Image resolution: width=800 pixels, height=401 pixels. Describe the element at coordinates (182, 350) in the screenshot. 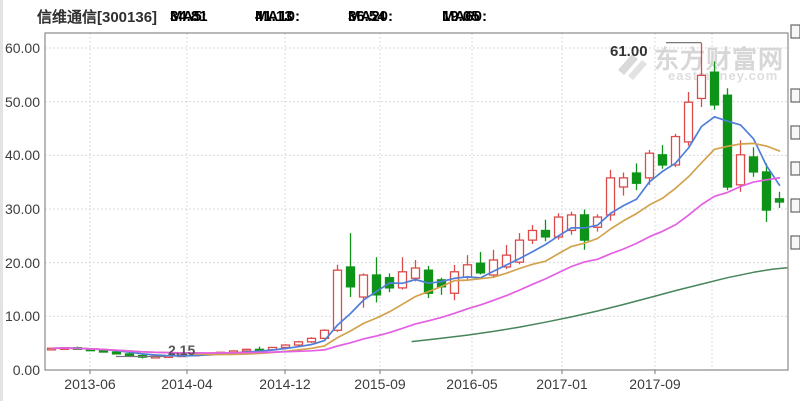

I see `low-price-annotation: 2.15` at that location.